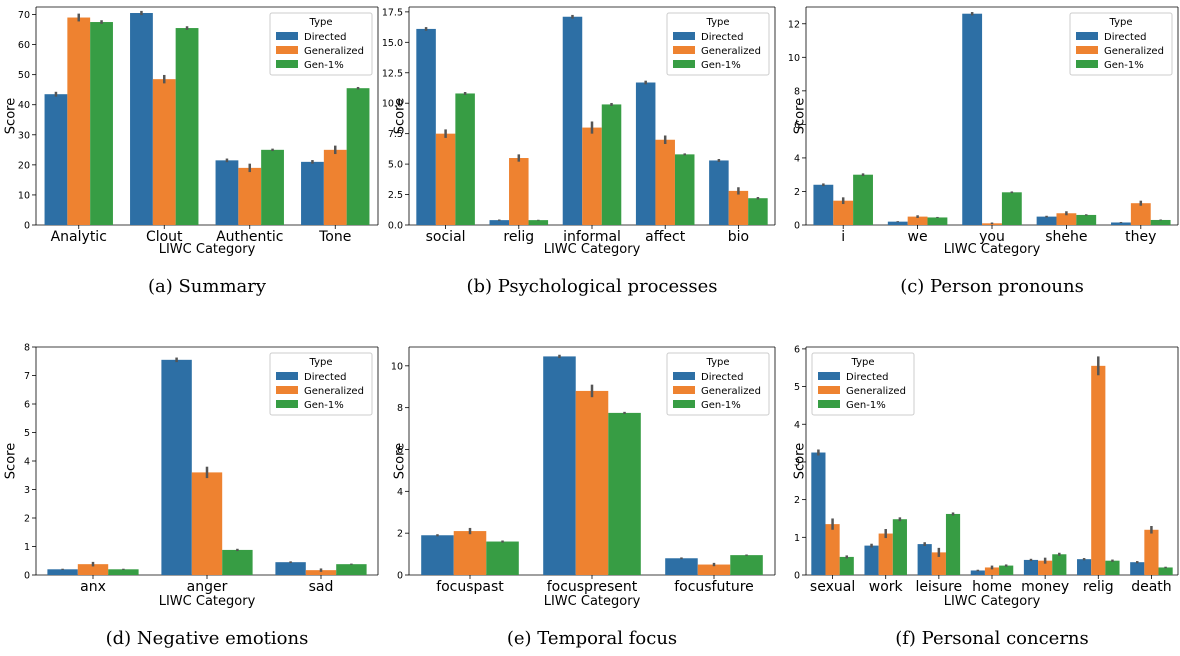 Image resolution: width=1180 pixels, height=656 pixels. Describe the element at coordinates (392, 43) in the screenshot. I see `y-tick-label: 15.0` at that location.